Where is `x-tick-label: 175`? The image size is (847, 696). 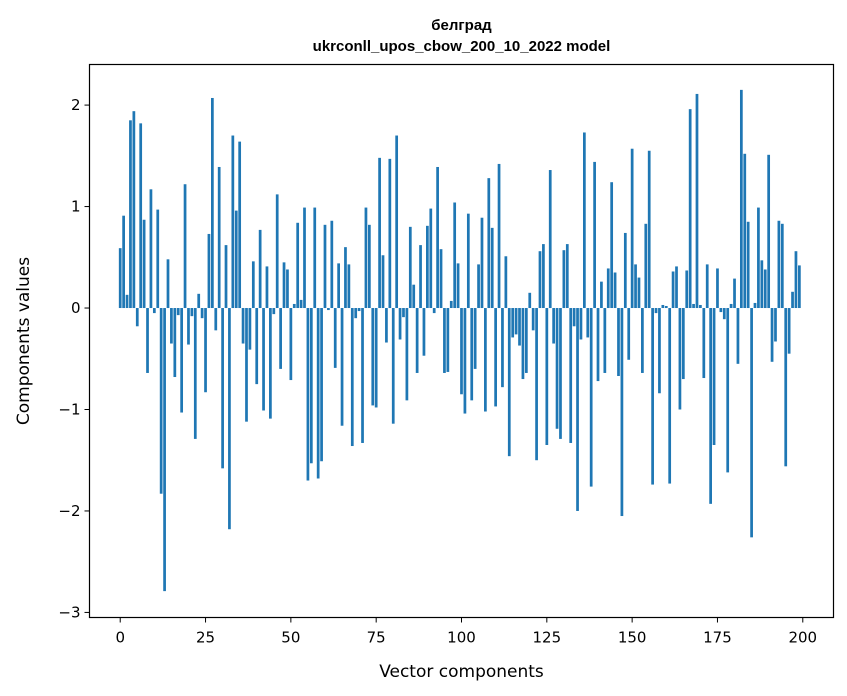 x-tick-label: 175 is located at coordinates (717, 638).